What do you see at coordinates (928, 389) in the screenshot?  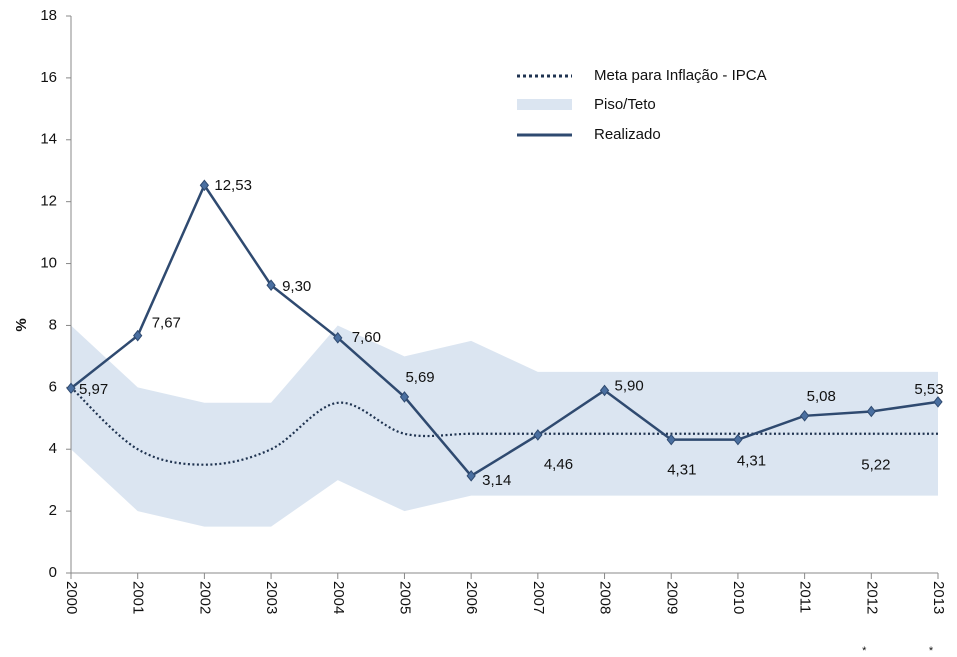 I see `data-label: 5,53` at bounding box center [928, 389].